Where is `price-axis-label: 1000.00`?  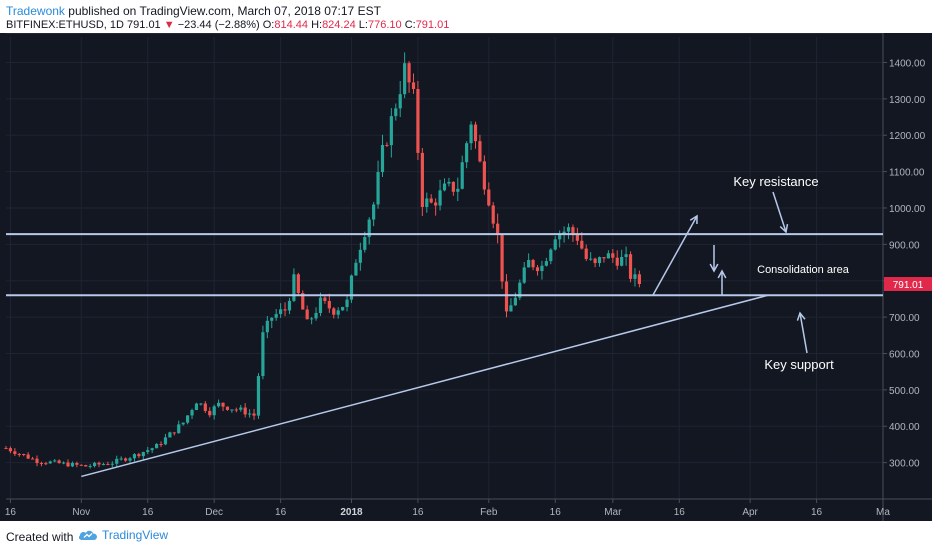
price-axis-label: 1000.00 is located at coordinates (907, 209).